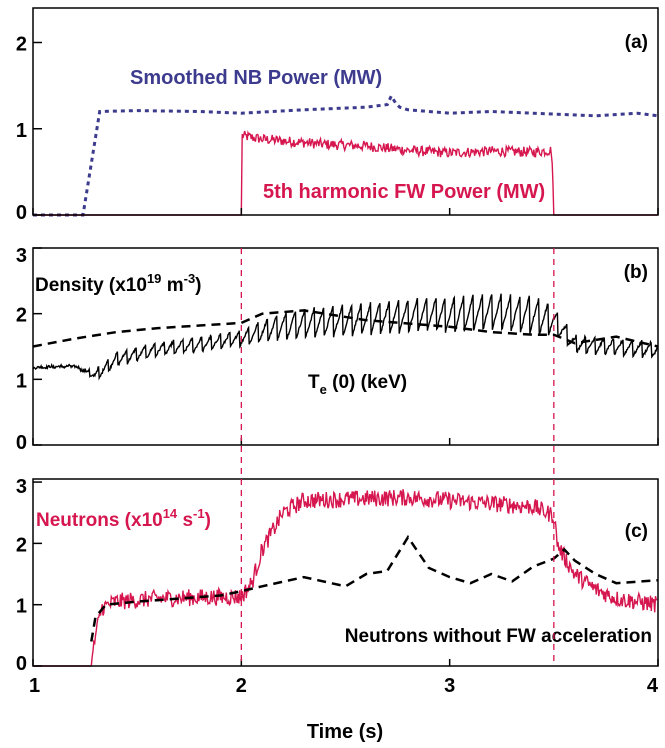  I want to click on panel-b-y-tick-label: 2, so click(21, 316).